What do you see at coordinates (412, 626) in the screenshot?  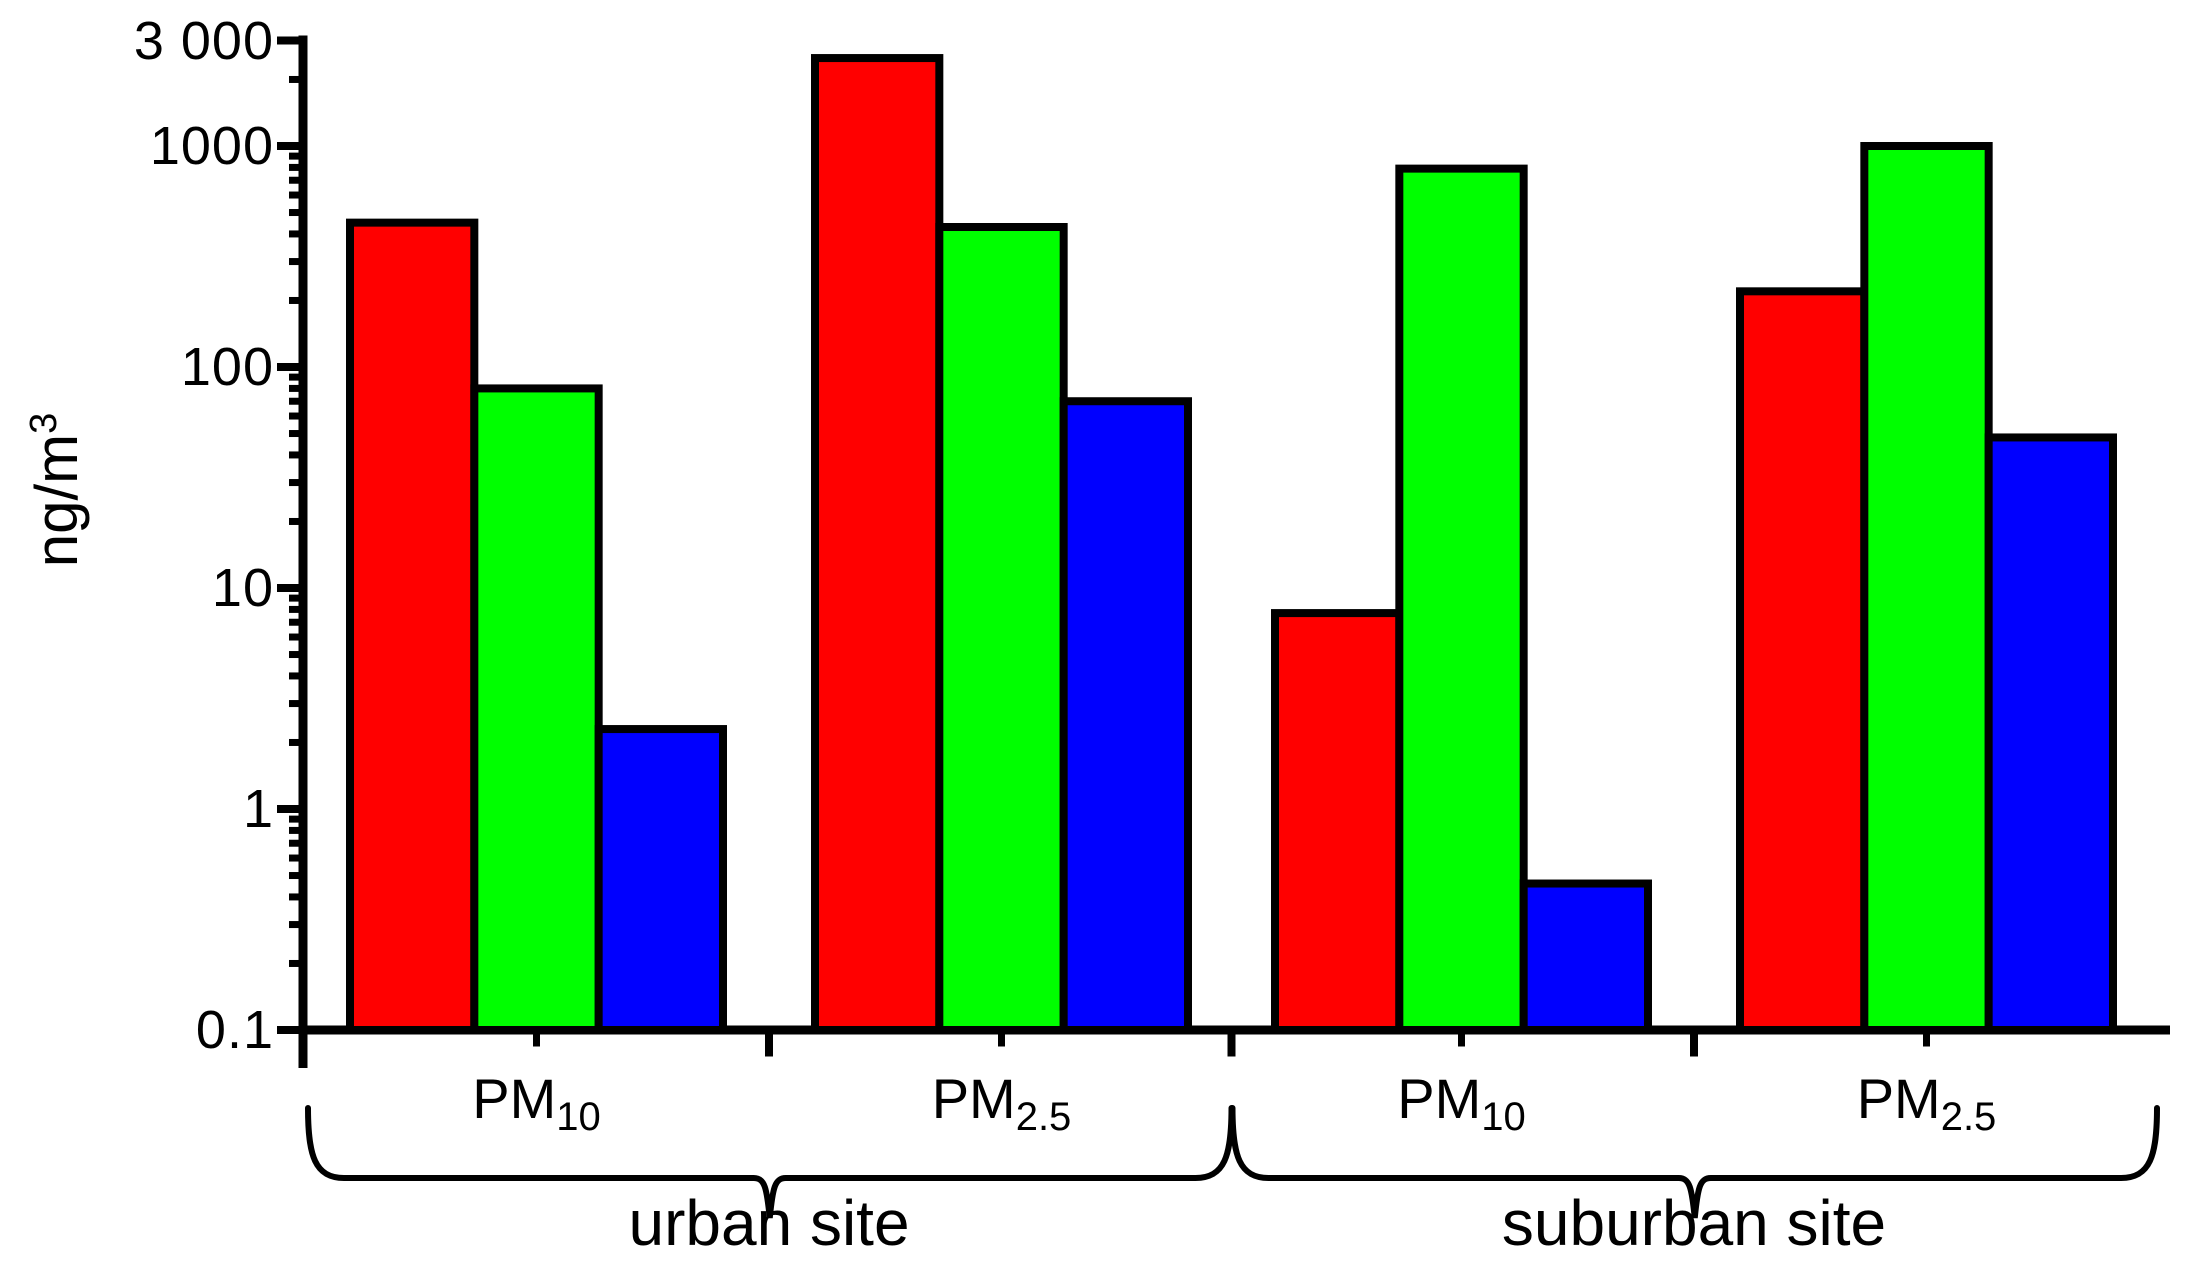 I see `bar-red-pm10-urban` at bounding box center [412, 626].